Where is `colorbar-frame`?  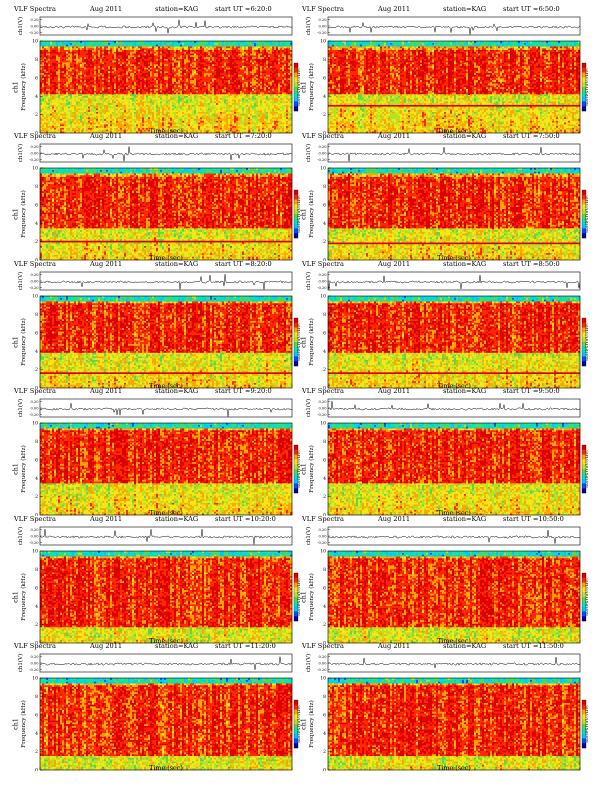 colorbar-frame is located at coordinates (296, 87).